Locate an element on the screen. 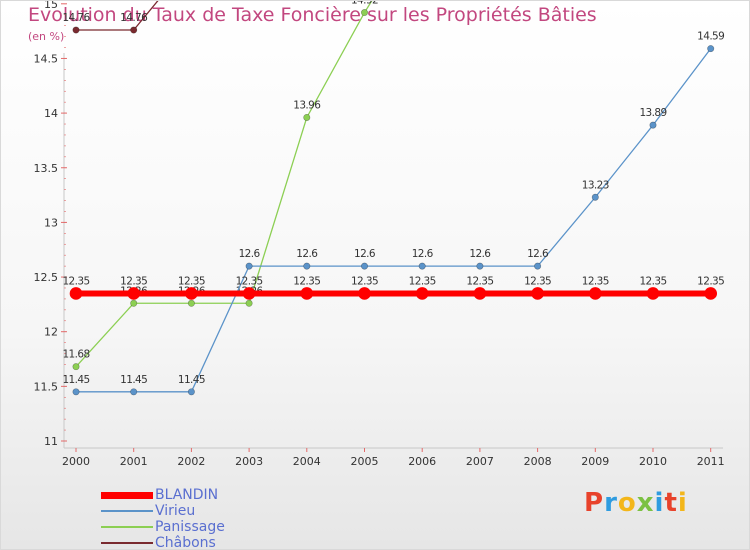 The height and width of the screenshot is (550, 750). x-tick-label: 2008 is located at coordinates (538, 461).